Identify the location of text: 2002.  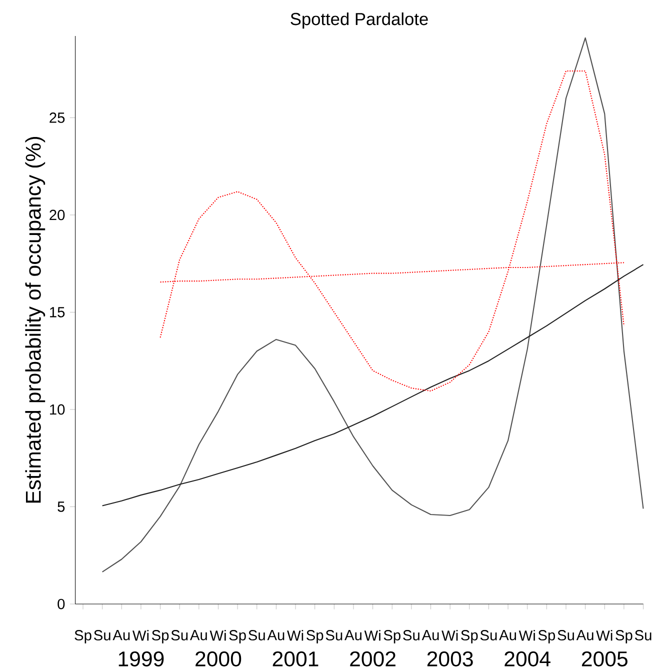
(373, 658).